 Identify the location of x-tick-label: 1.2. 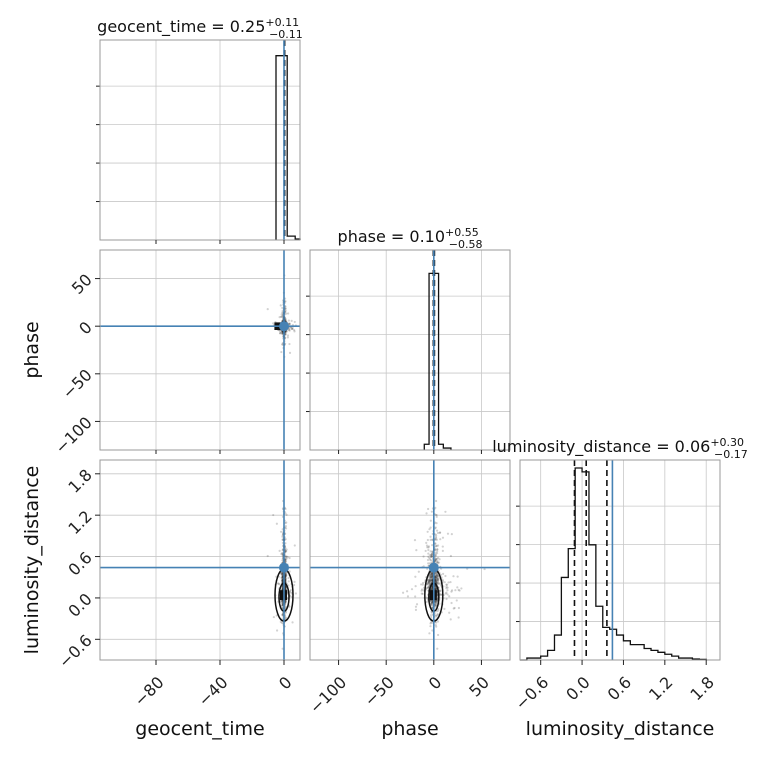
(660, 688).